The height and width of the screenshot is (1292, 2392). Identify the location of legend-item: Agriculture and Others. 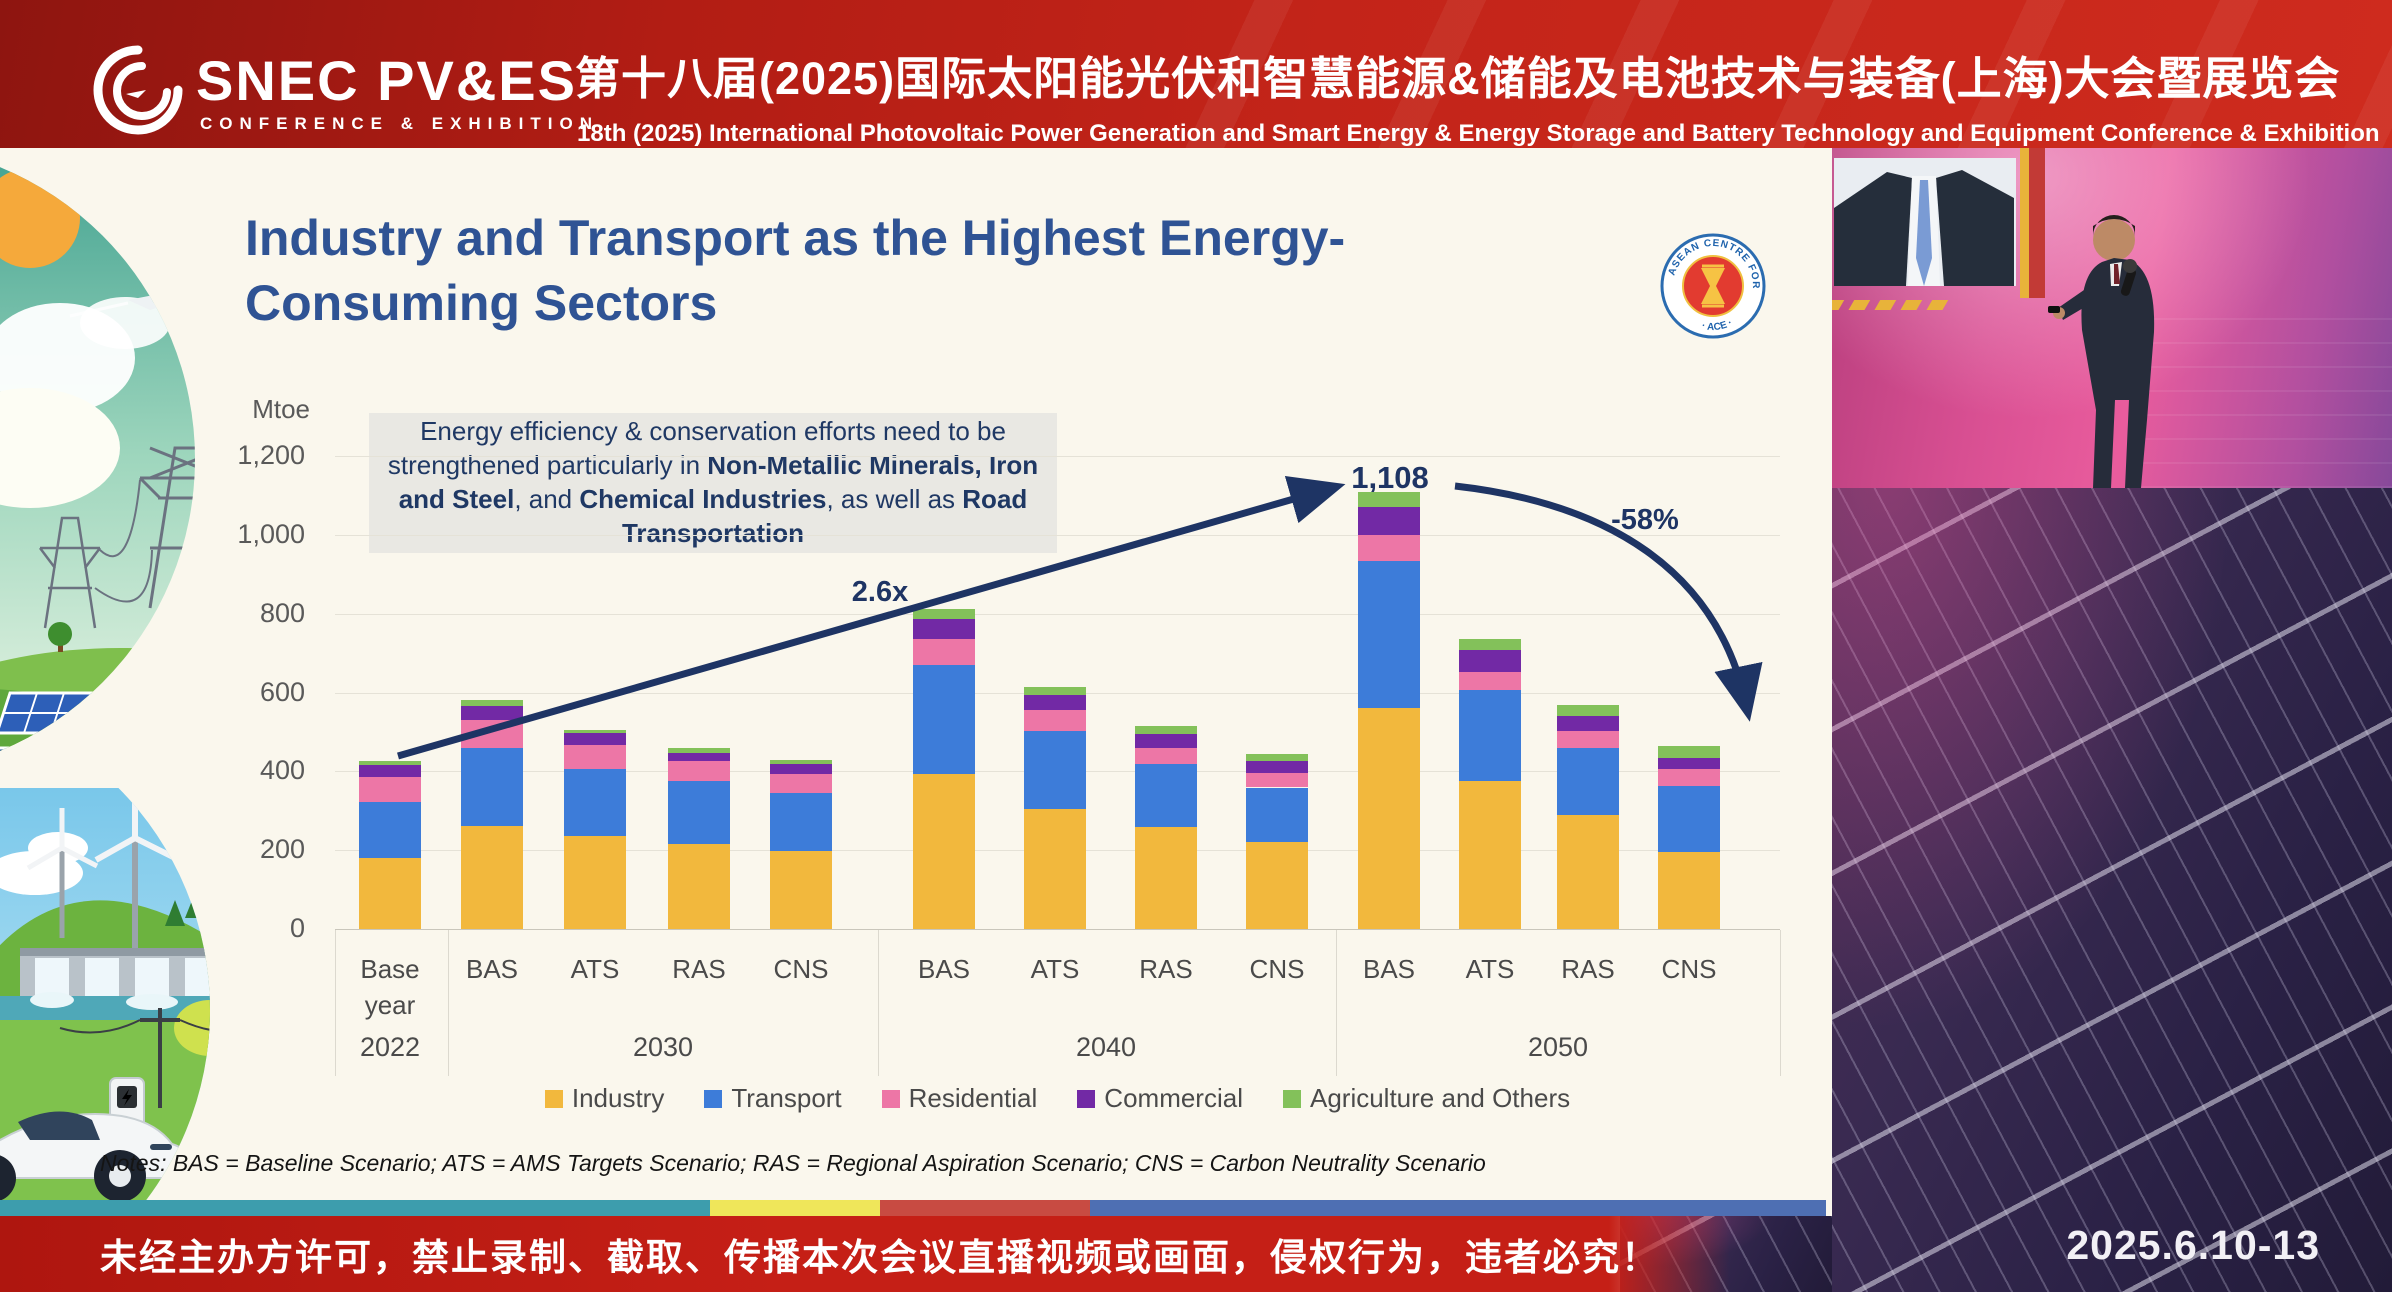
(1426, 1098).